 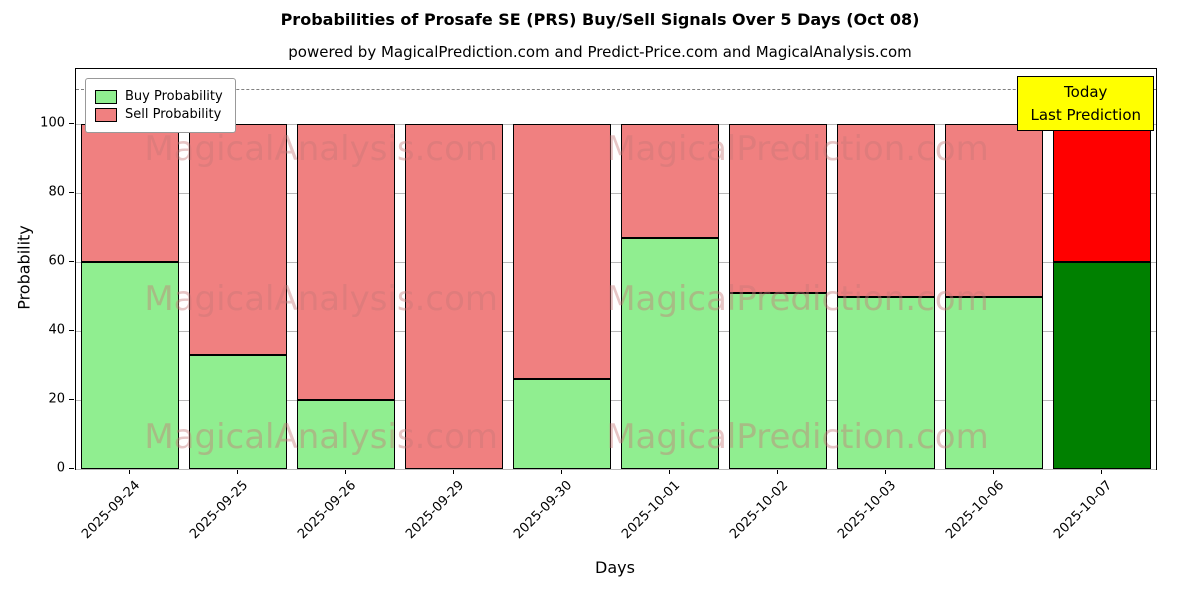 What do you see at coordinates (1085, 103) in the screenshot?
I see `today-annotation: Today Last Prediction` at bounding box center [1085, 103].